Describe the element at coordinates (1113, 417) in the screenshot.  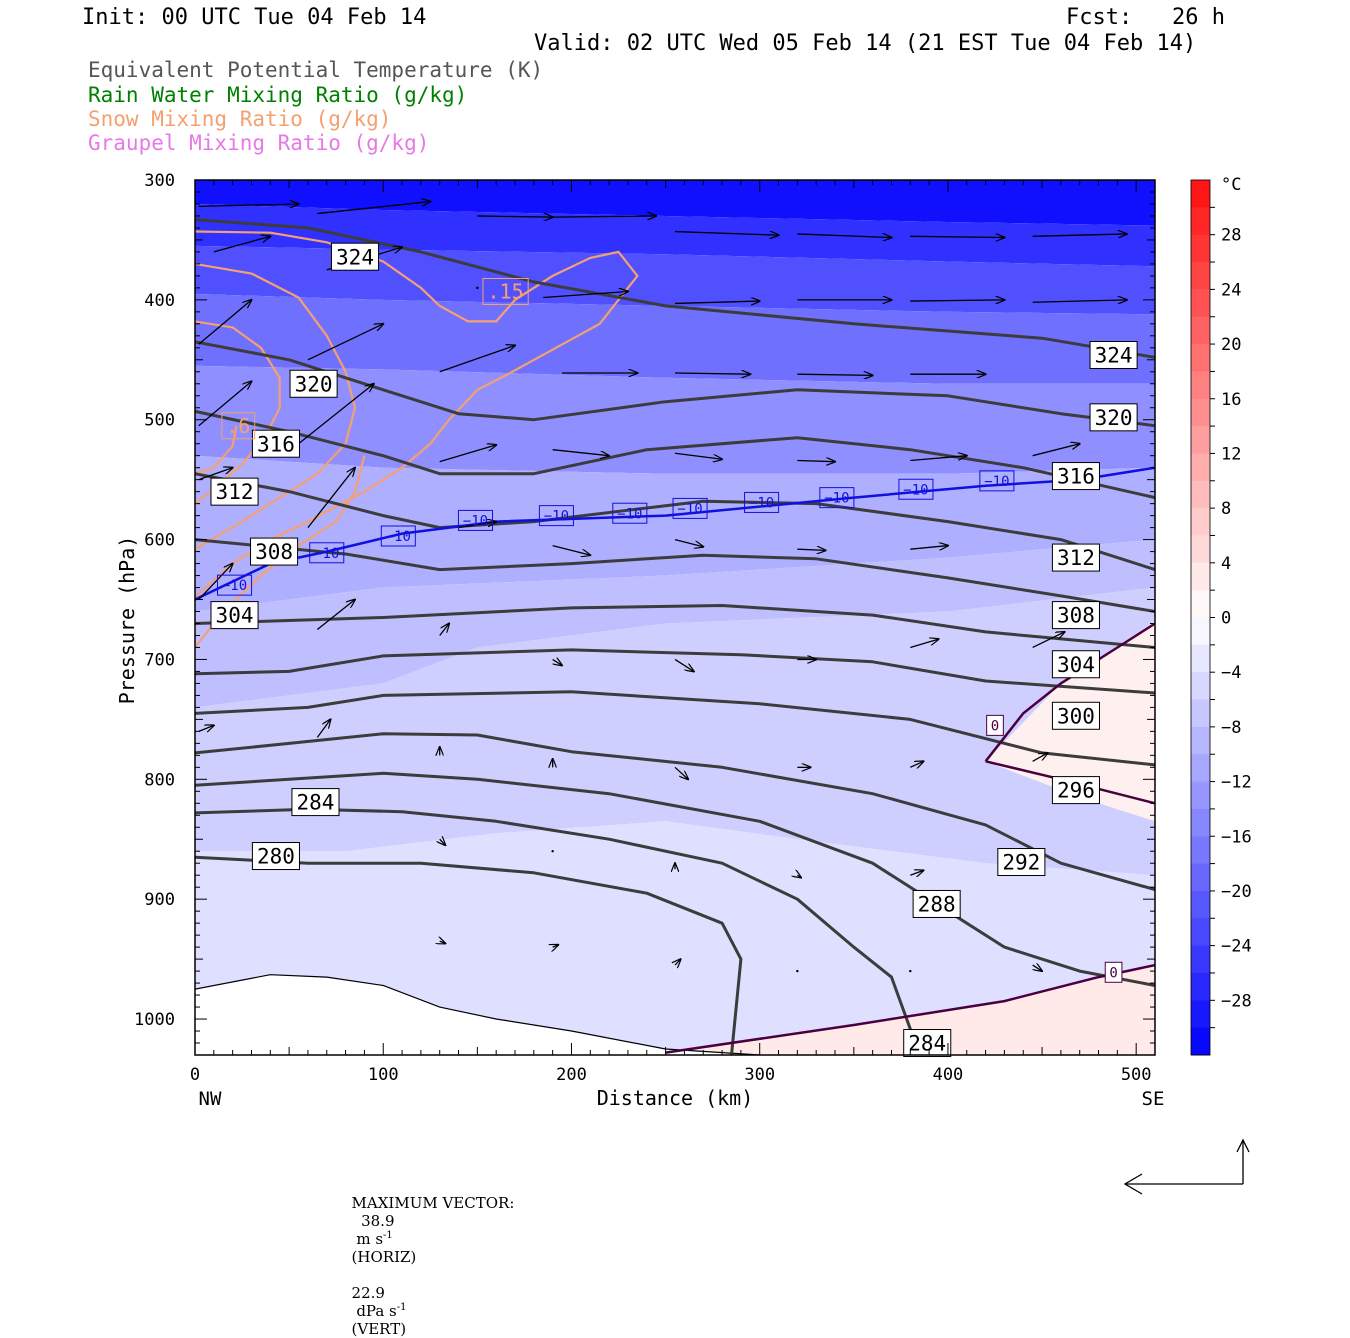
I see `theta-e-label: 320` at that location.